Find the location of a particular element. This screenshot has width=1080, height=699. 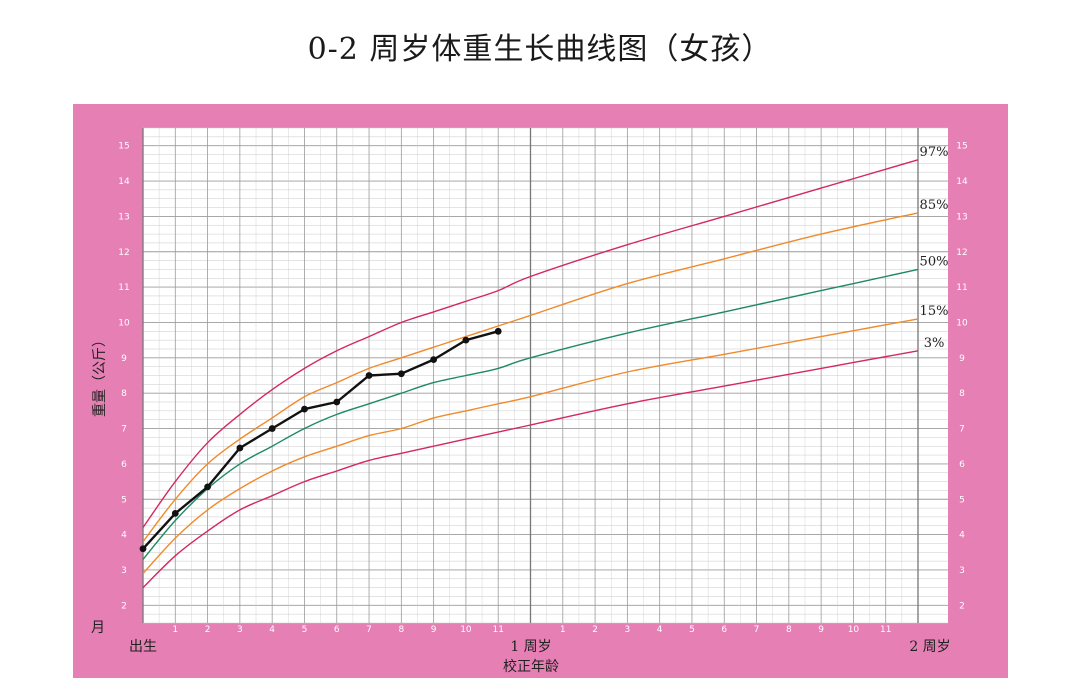

y-tick-label-right: 12 is located at coordinates (961, 253).